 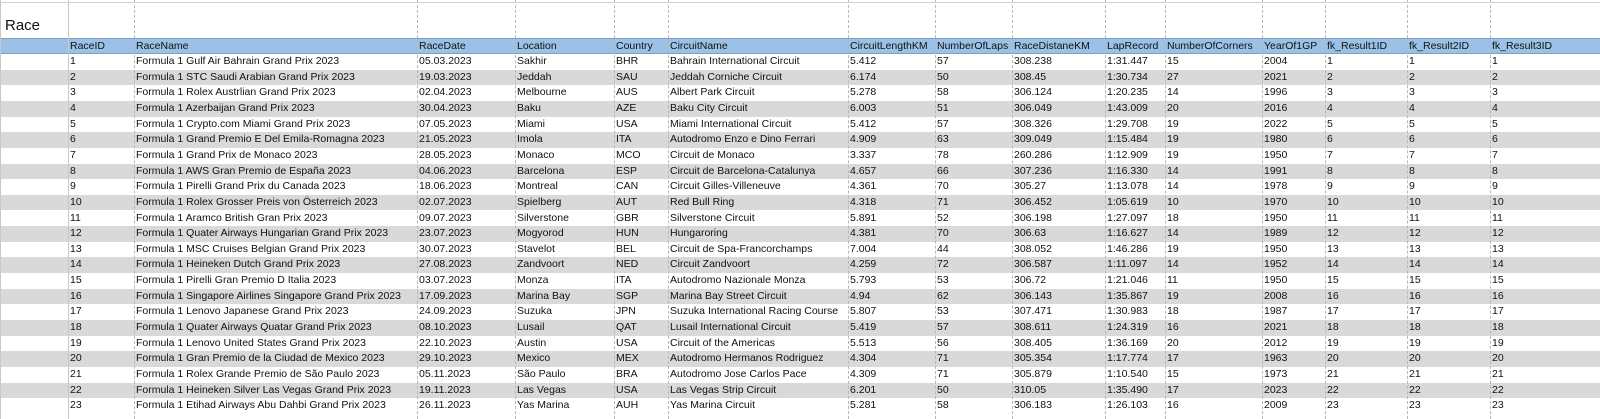 What do you see at coordinates (445, 342) in the screenshot?
I see `cell-racedate: 22.10.2023` at bounding box center [445, 342].